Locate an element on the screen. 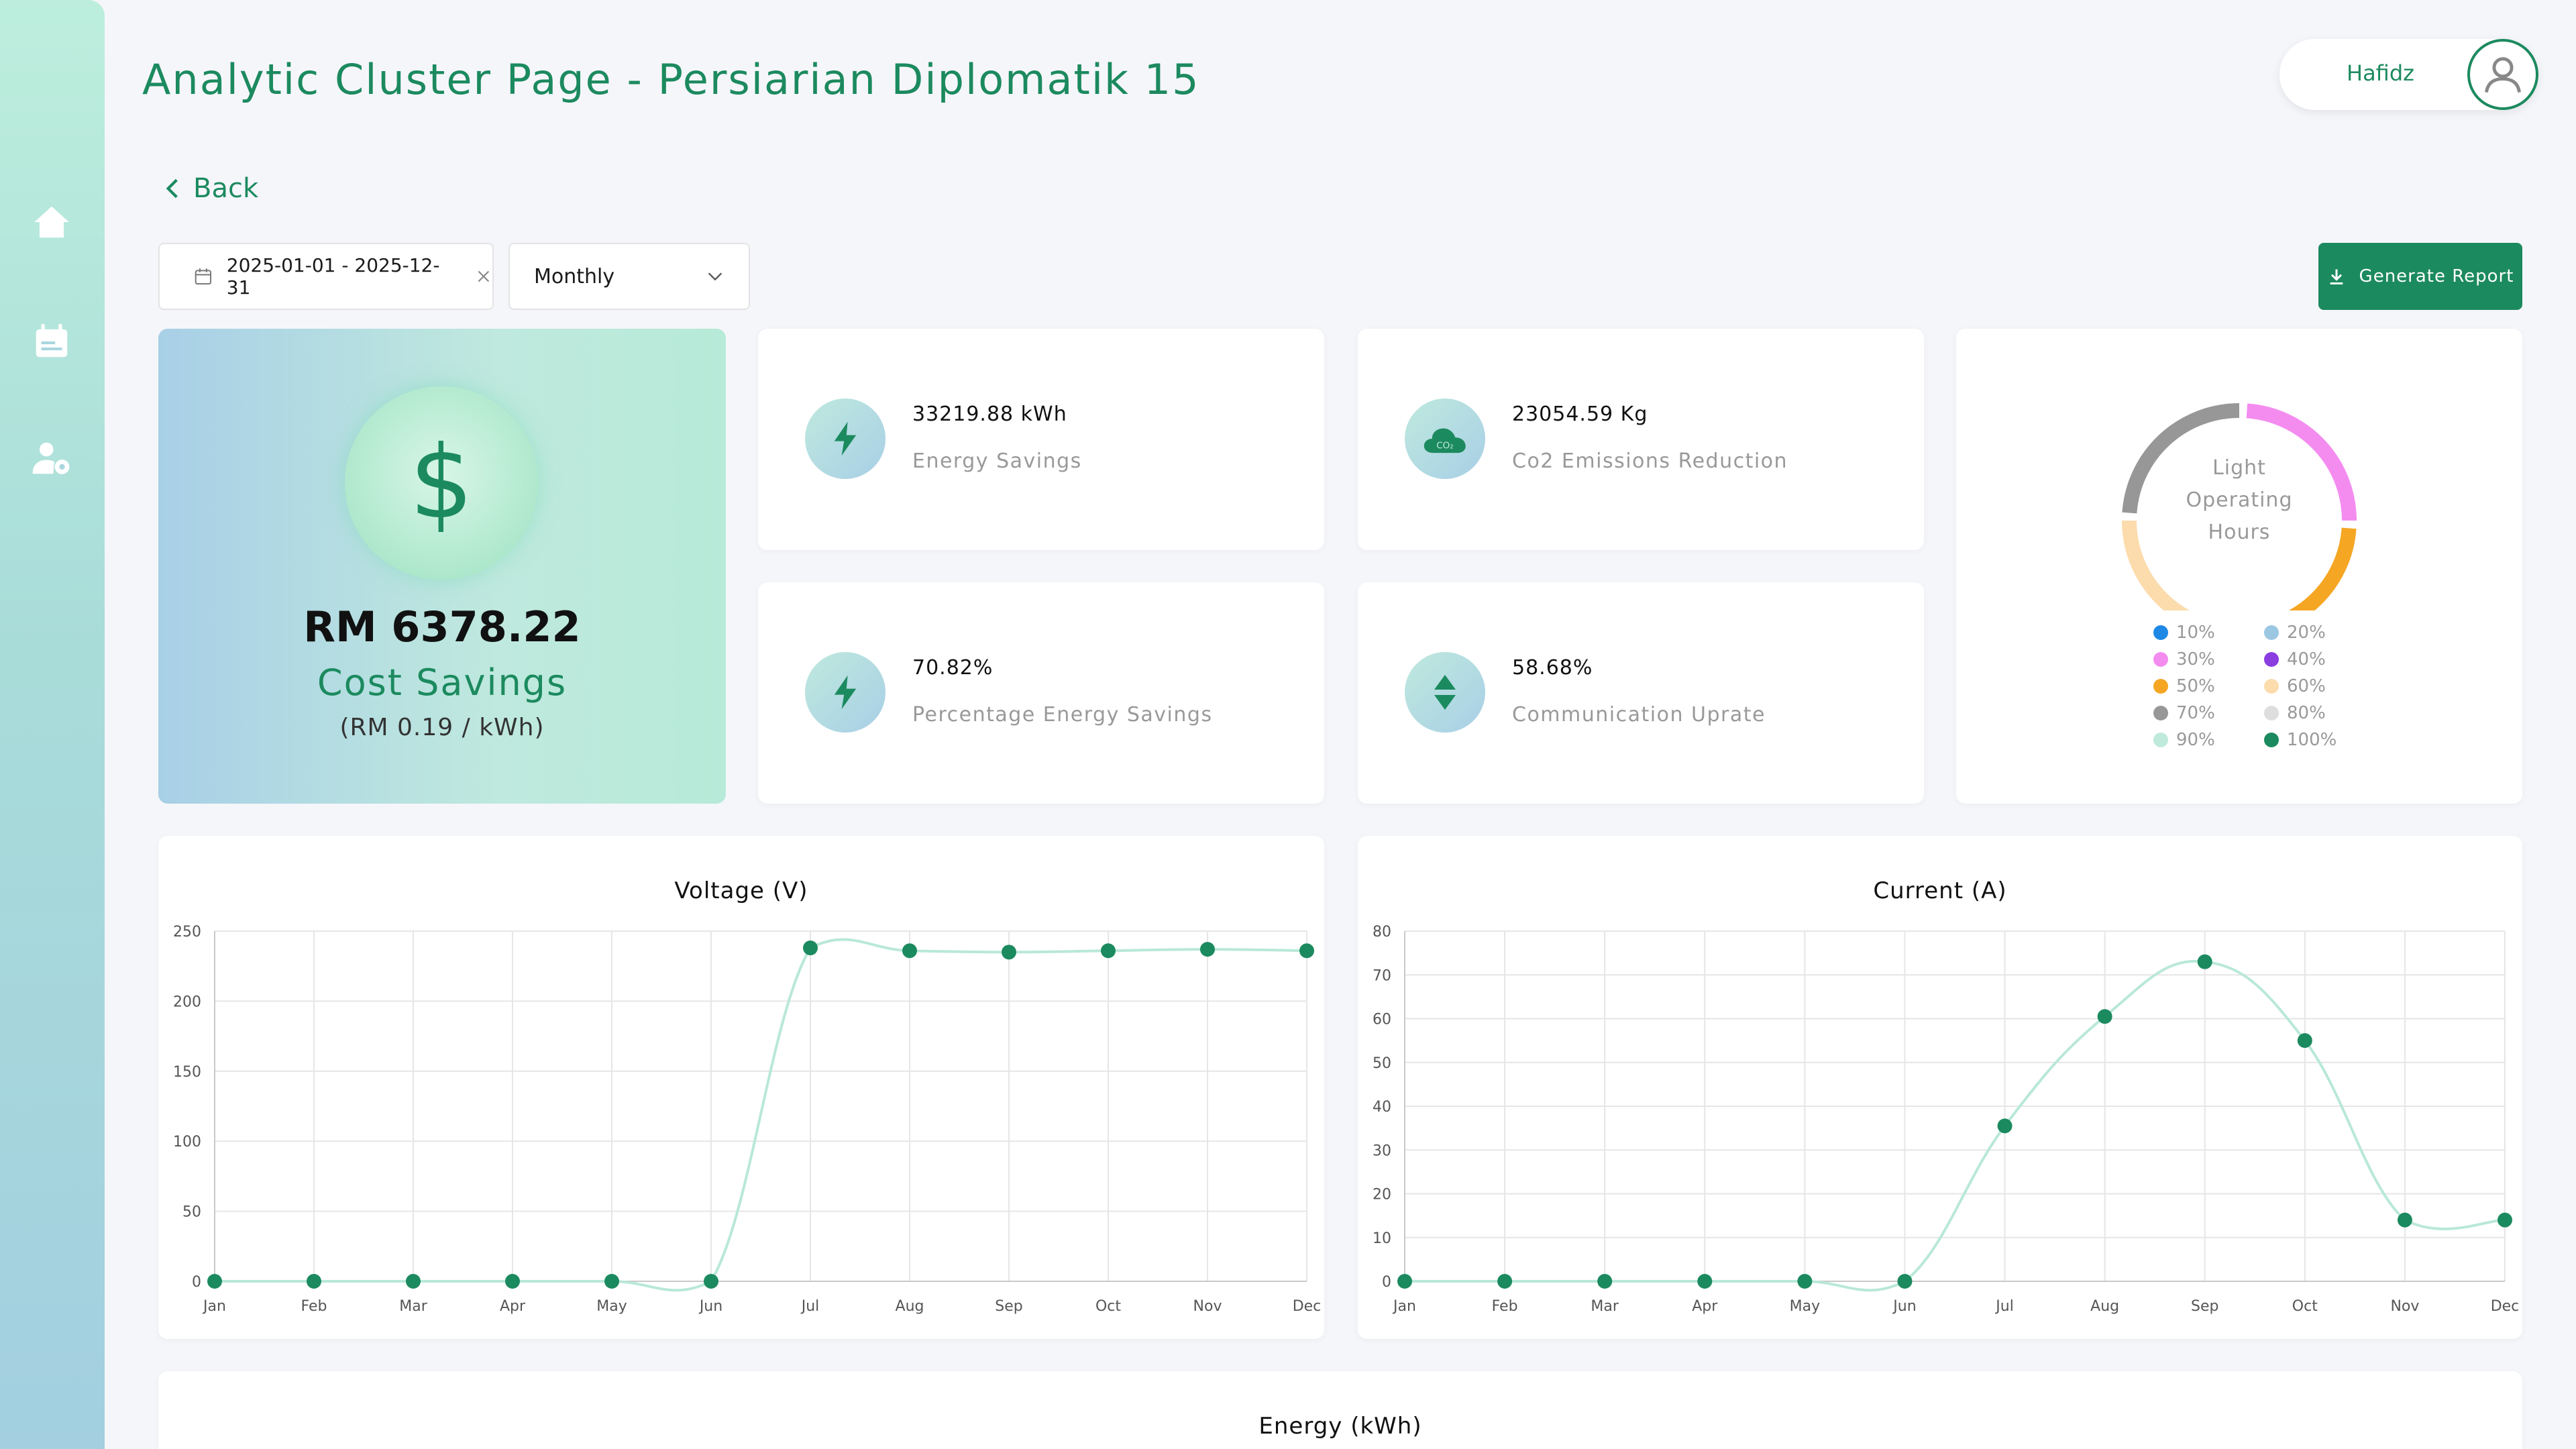 The width and height of the screenshot is (2576, 1449). communication-uprate-label: Communication Uprate is located at coordinates (1639, 715).